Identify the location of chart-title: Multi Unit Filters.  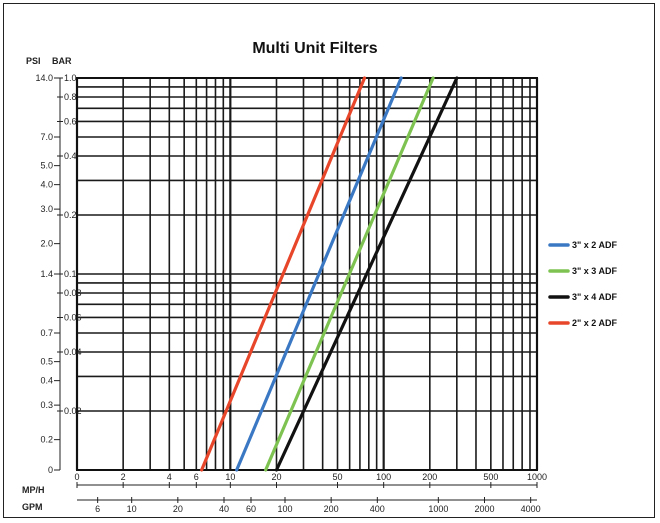
(314, 48).